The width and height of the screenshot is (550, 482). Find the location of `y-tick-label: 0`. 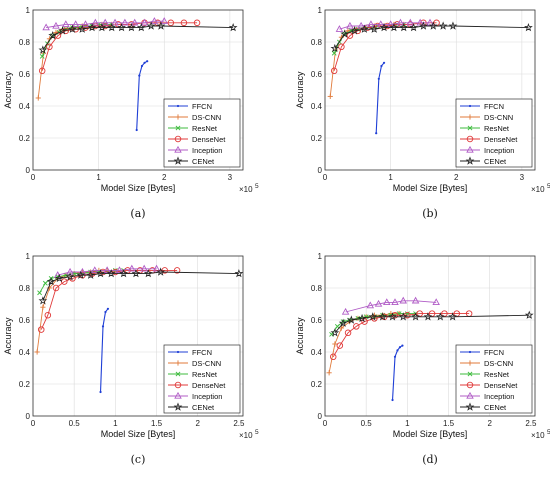

y-tick-label: 0 is located at coordinates (28, 170).